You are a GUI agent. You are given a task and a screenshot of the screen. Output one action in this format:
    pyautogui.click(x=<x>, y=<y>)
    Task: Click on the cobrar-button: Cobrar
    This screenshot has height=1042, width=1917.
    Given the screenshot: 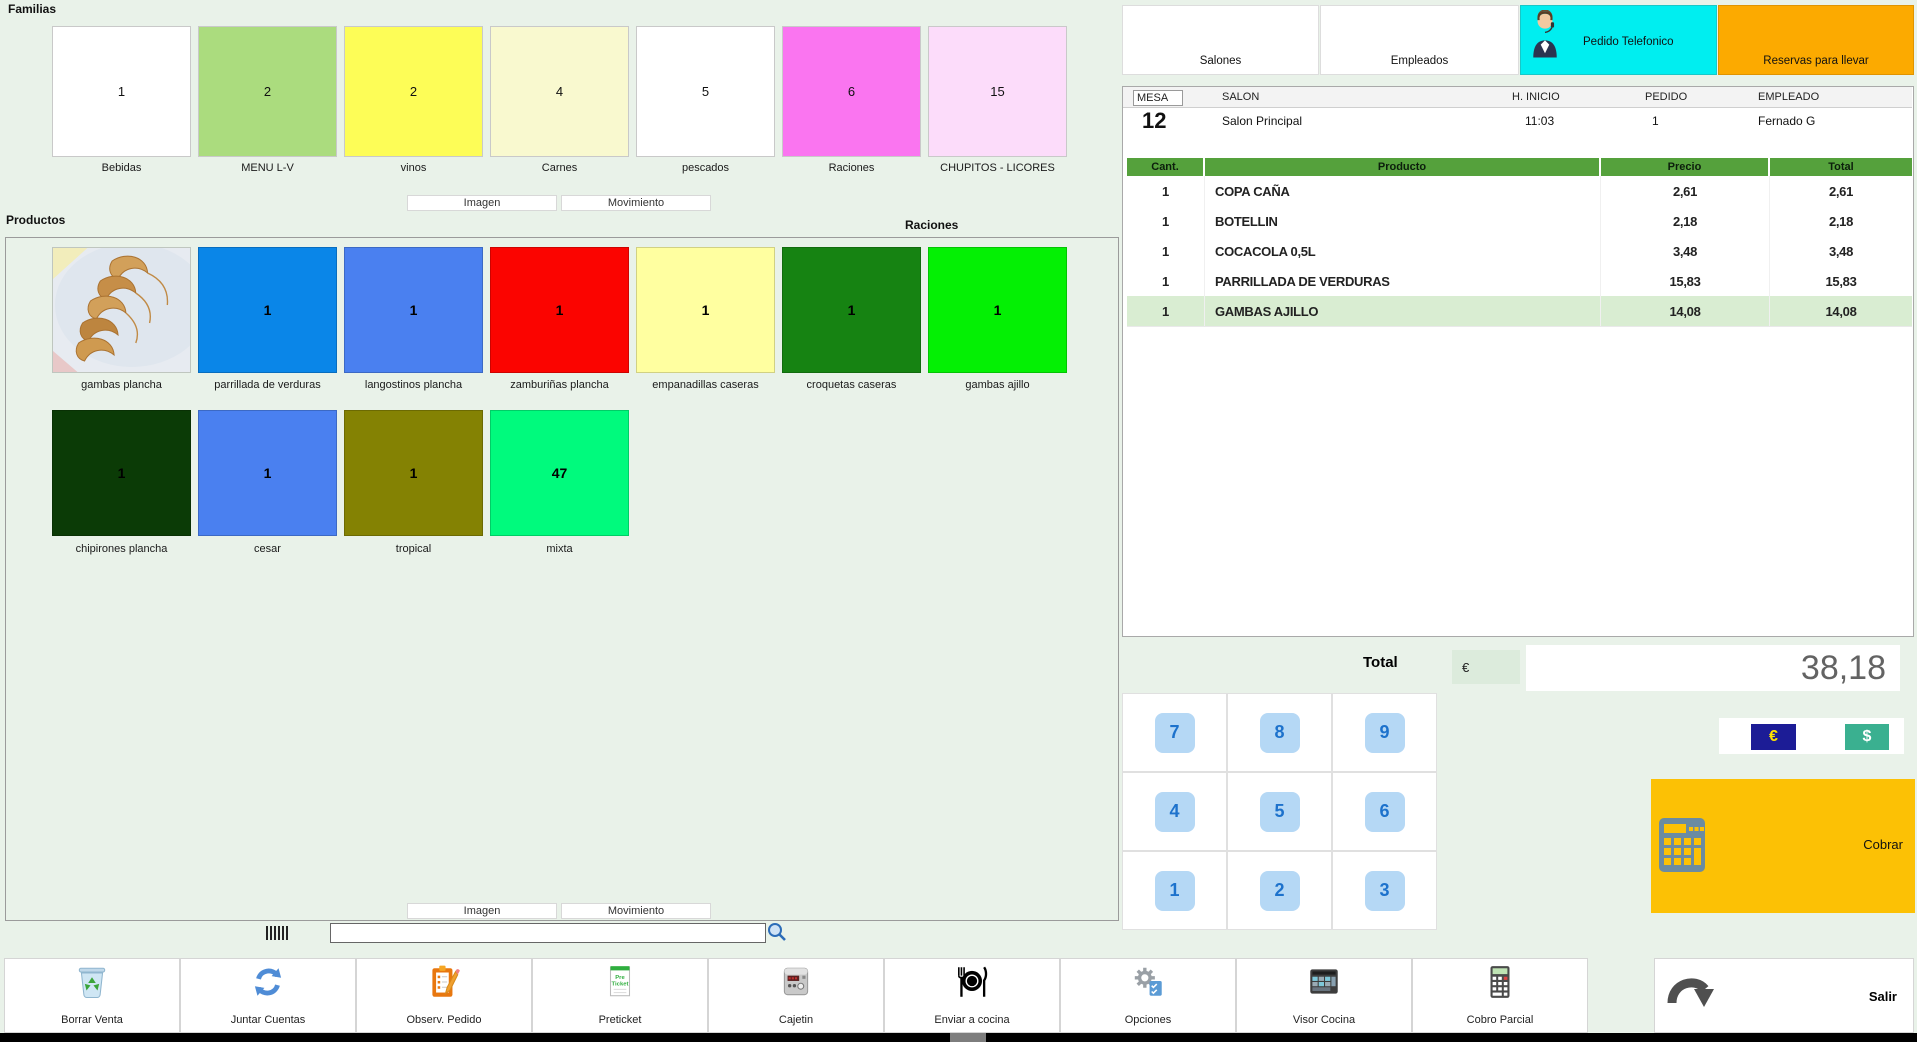 What is the action you would take?
    pyautogui.click(x=1783, y=846)
    